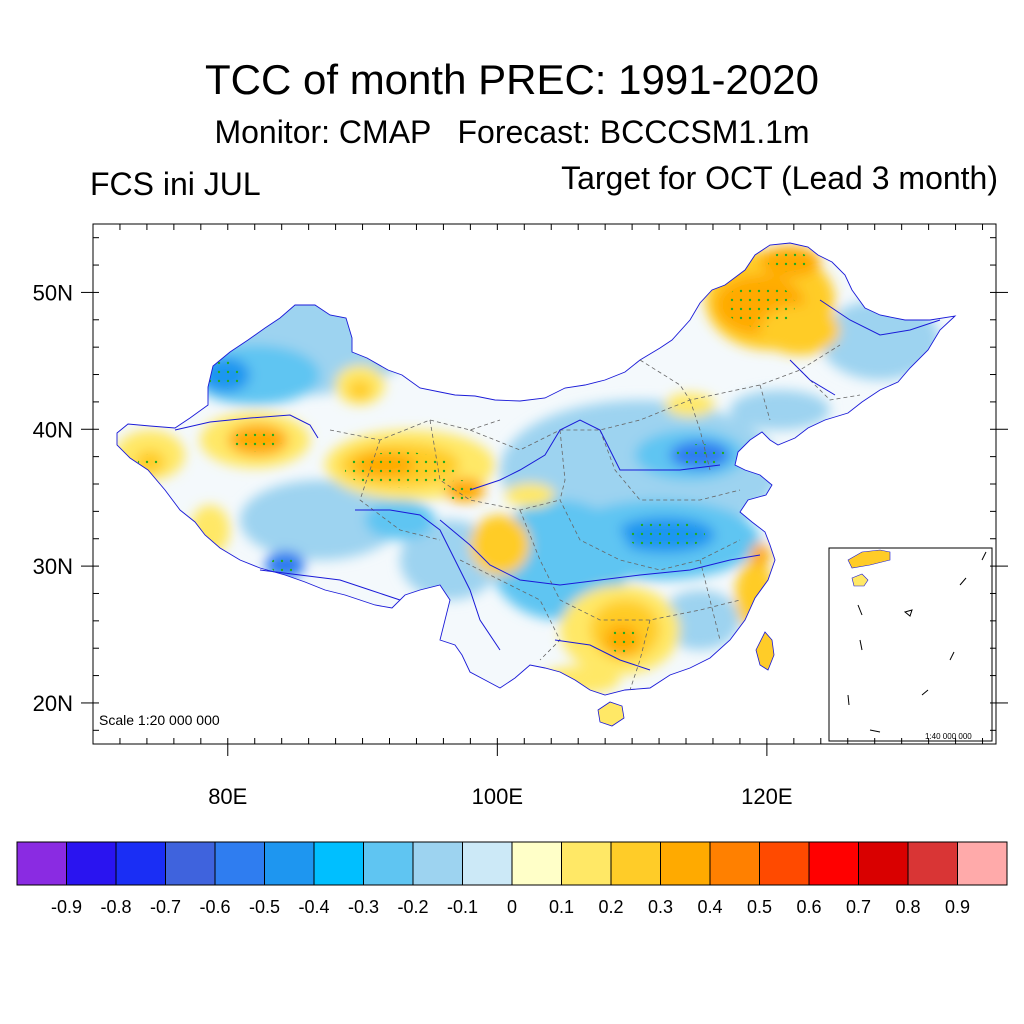 Image resolution: width=1024 pixels, height=1024 pixels. Describe the element at coordinates (66, 907) in the screenshot. I see `colorbar-label: -0.9` at that location.